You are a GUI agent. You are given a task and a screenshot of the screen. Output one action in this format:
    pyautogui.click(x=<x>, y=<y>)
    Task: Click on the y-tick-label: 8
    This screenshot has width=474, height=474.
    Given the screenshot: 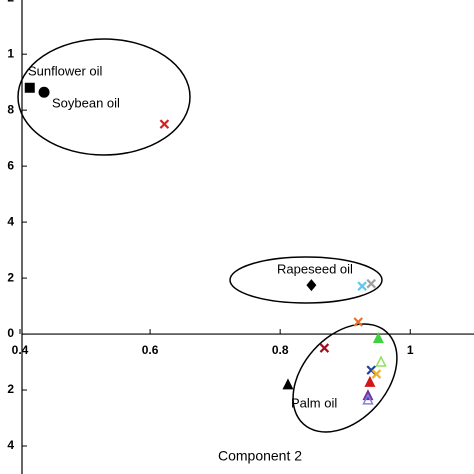 What is the action you would take?
    pyautogui.click(x=10, y=109)
    